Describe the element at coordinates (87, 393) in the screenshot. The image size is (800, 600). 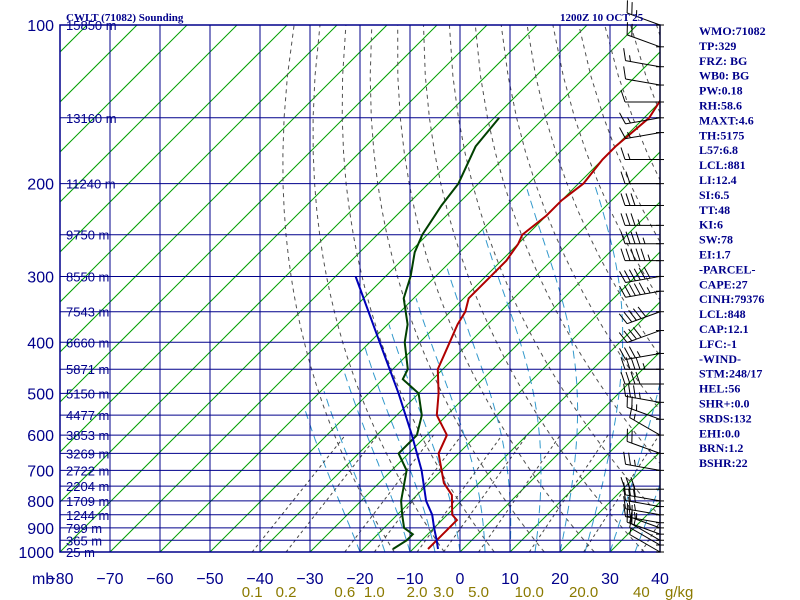
I see `height-label: 5150 m` at that location.